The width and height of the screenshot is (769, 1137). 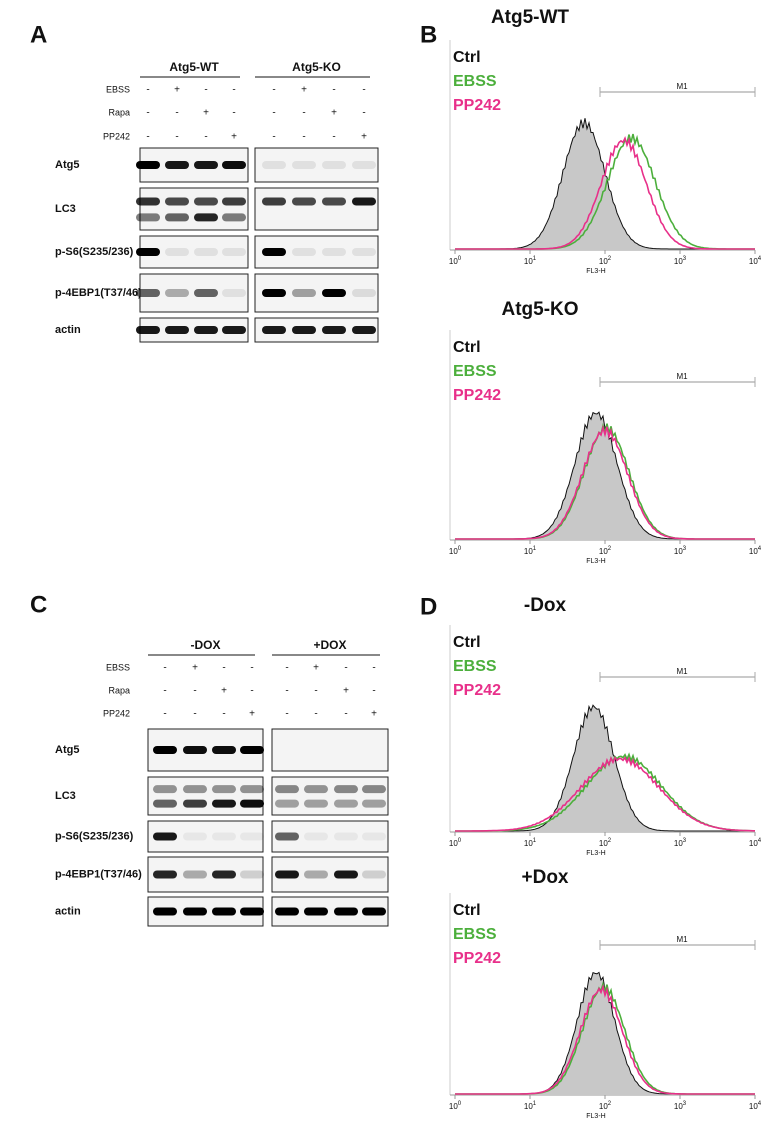 I want to click on histogram-title: Atg5-WT, so click(x=530, y=17).